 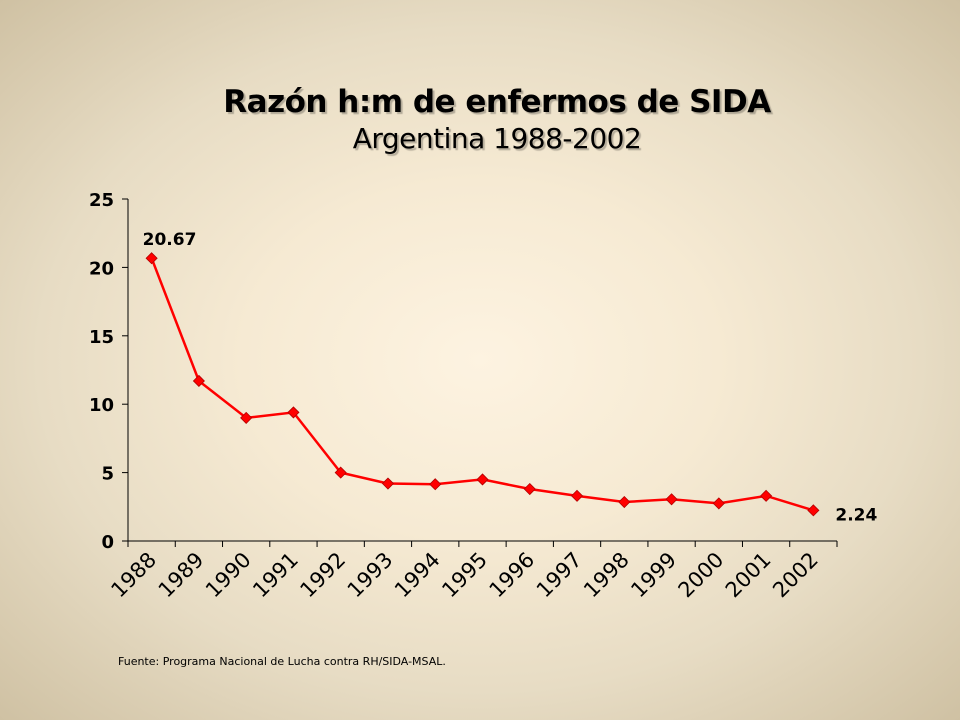 I want to click on chart-title: Razón h:m de enfermos de SIDA, so click(x=497, y=102).